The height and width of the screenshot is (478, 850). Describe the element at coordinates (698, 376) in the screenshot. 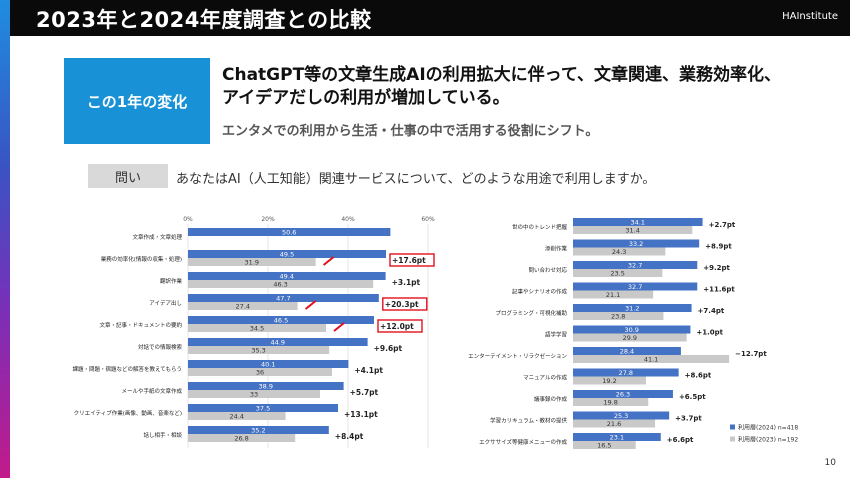

I see `diff-label: +8.6pt` at that location.